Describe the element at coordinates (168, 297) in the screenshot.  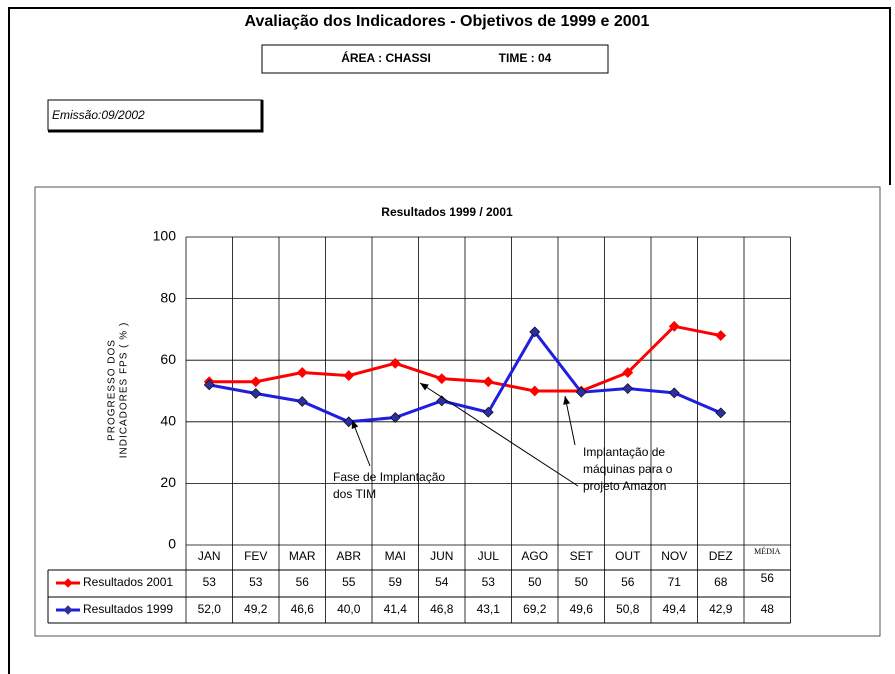
I see `y-tick-label: 80` at that location.